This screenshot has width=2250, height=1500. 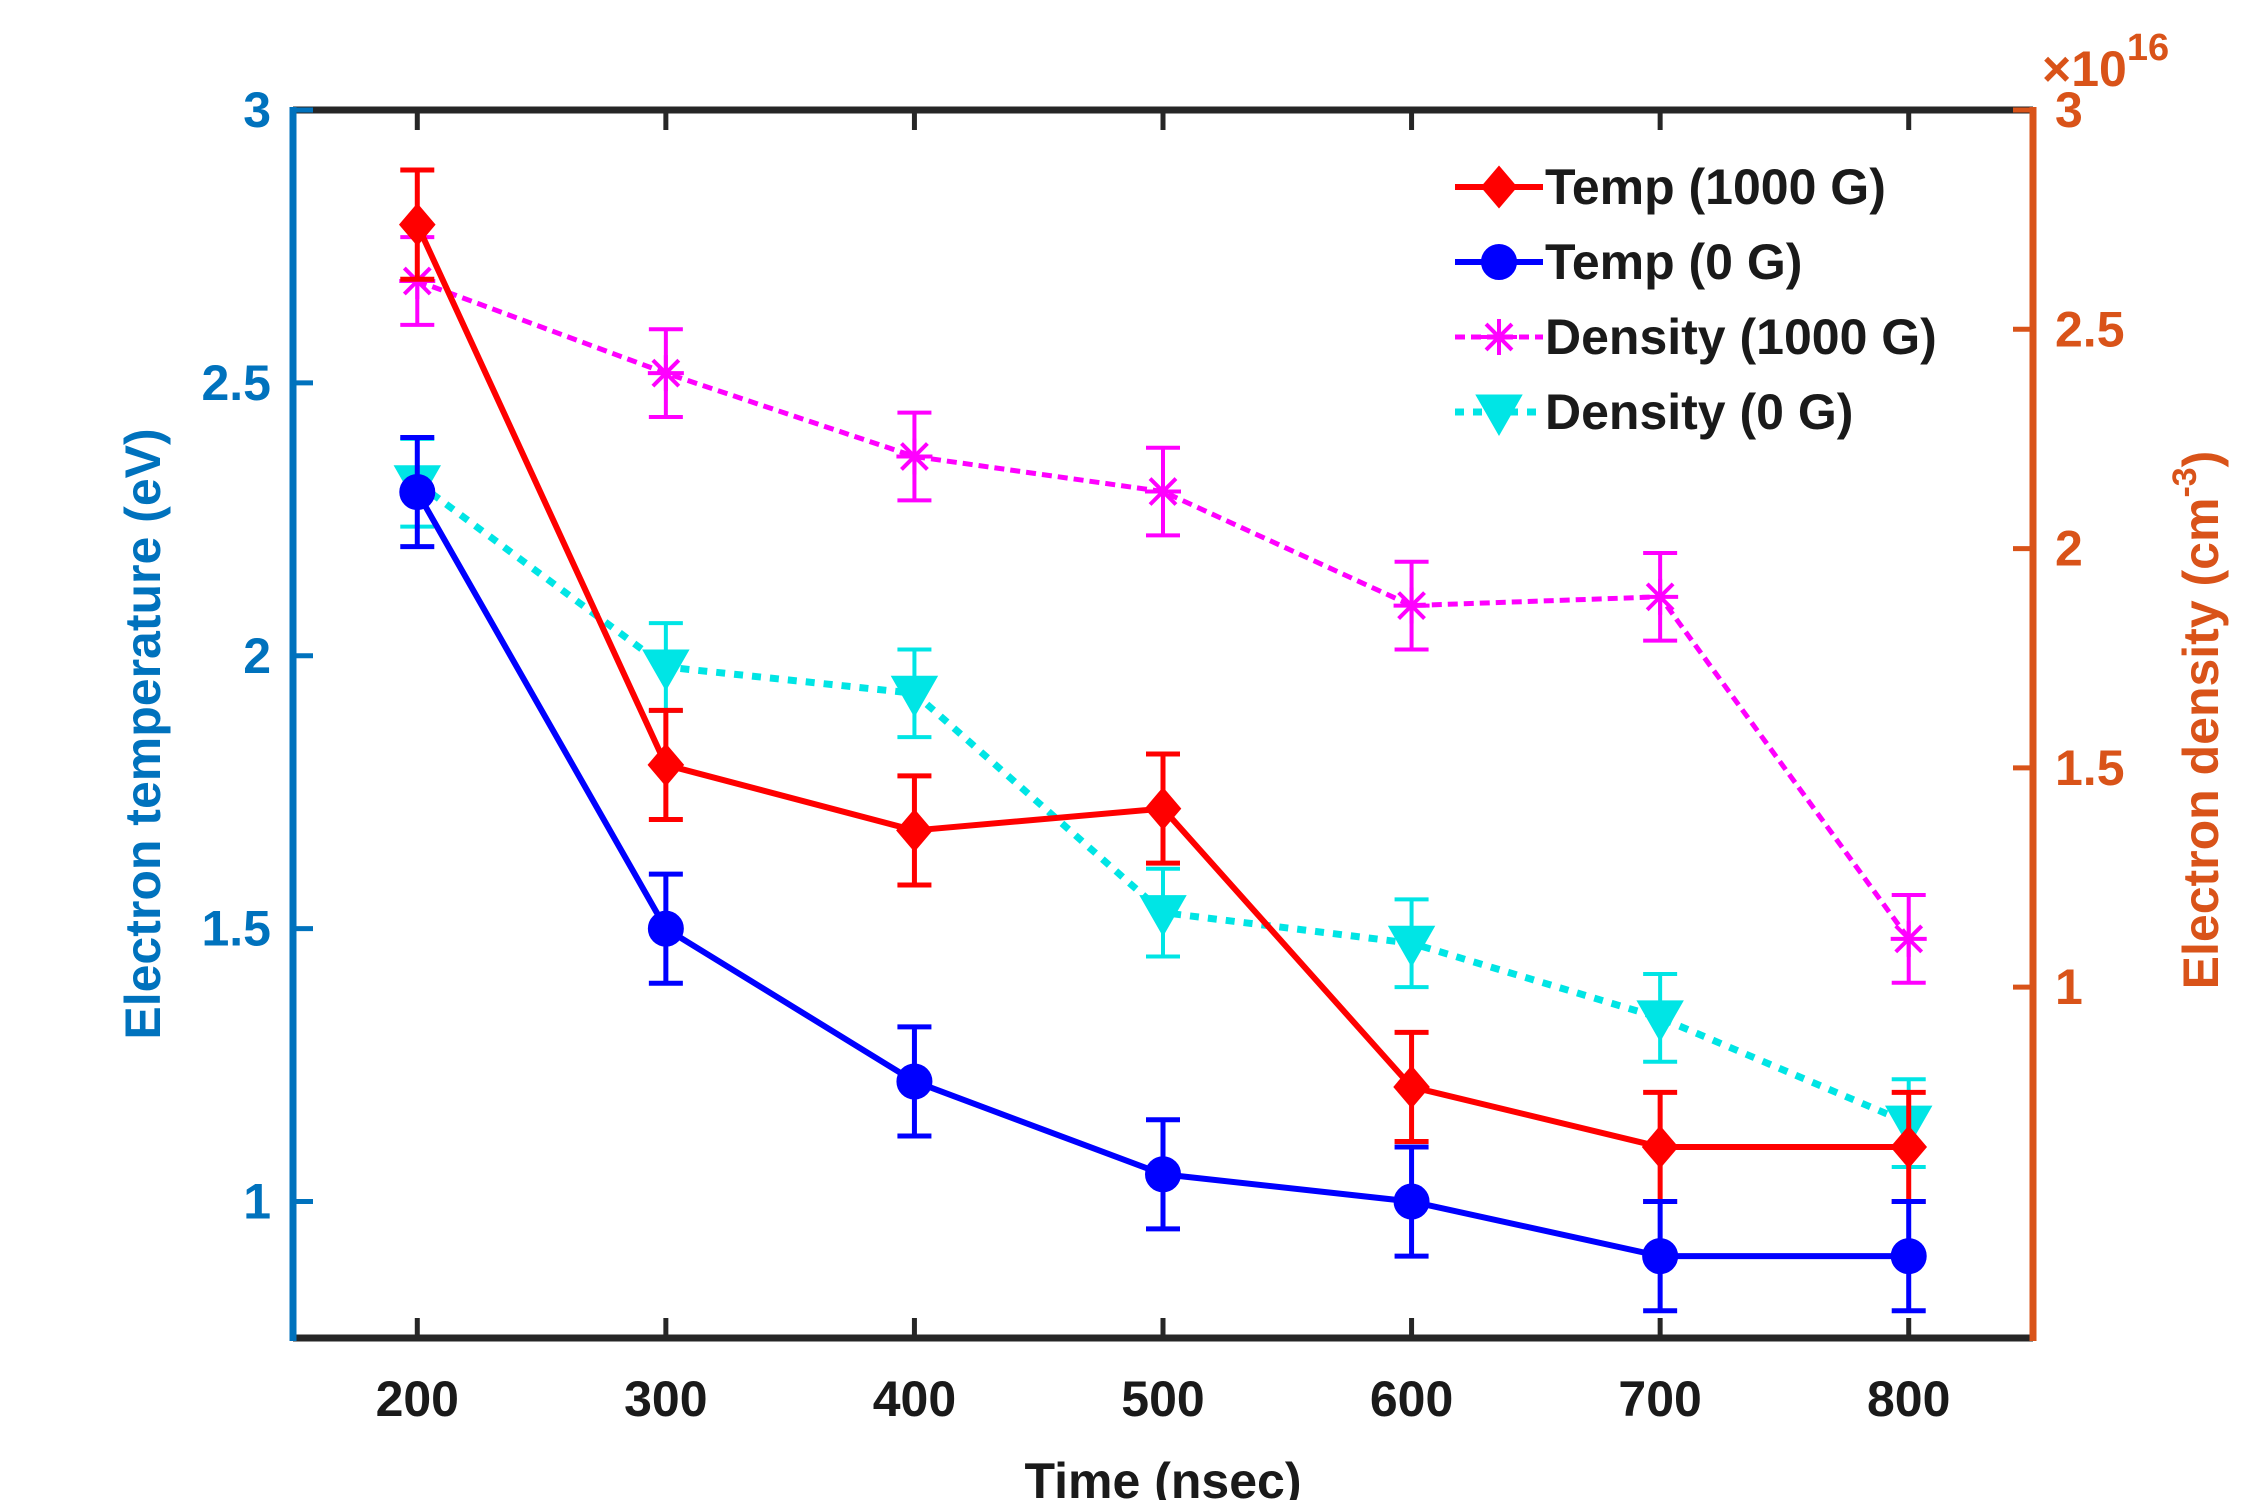 I want to click on x-tick-label: 400, so click(x=914, y=1399).